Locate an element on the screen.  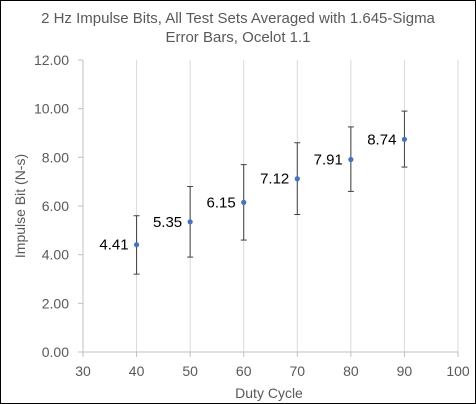
y-tick-label: 0.00 is located at coordinates (55, 352).